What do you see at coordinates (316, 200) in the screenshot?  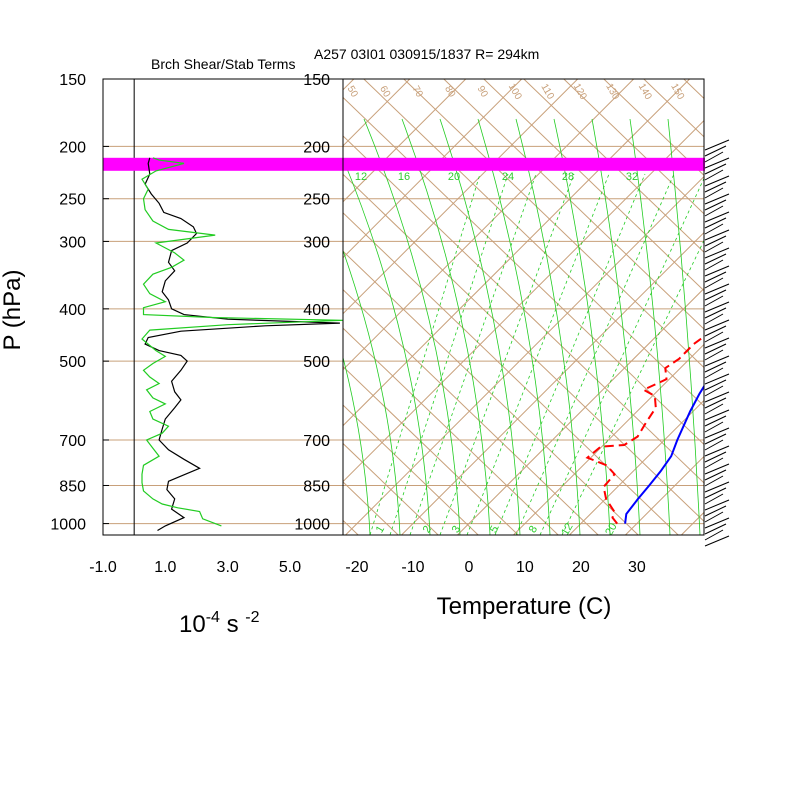 I see `y-tick-label-mid: 250` at bounding box center [316, 200].